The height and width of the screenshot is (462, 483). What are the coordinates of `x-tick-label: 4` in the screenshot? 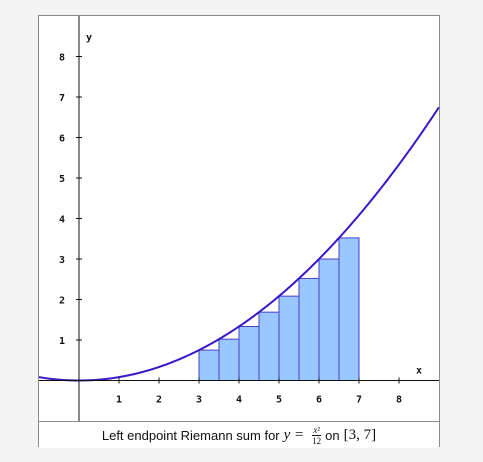 It's located at (239, 400).